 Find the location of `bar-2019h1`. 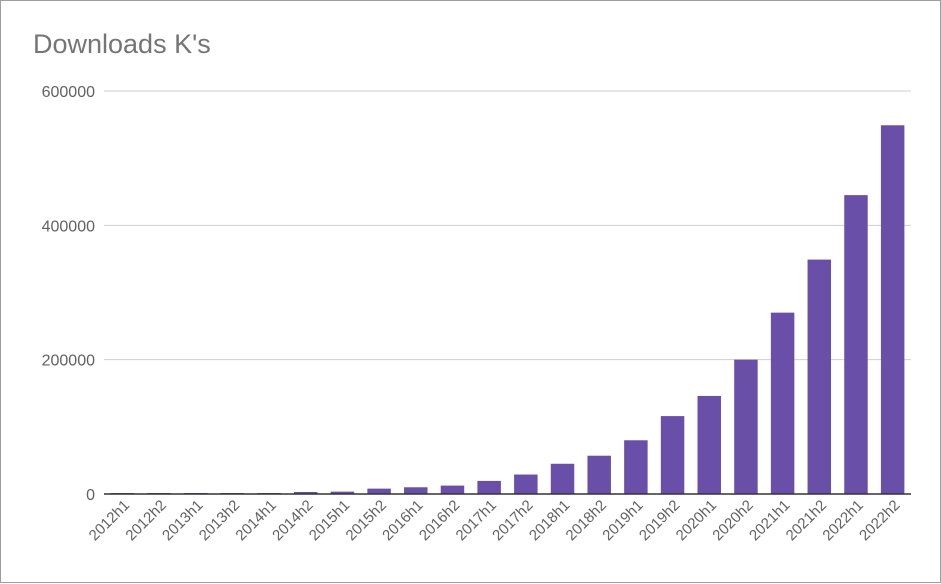

bar-2019h1 is located at coordinates (636, 467).